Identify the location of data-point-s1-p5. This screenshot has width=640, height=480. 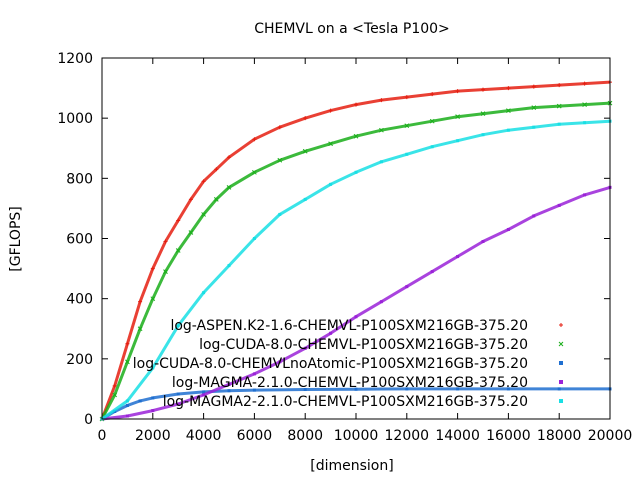
(165, 271).